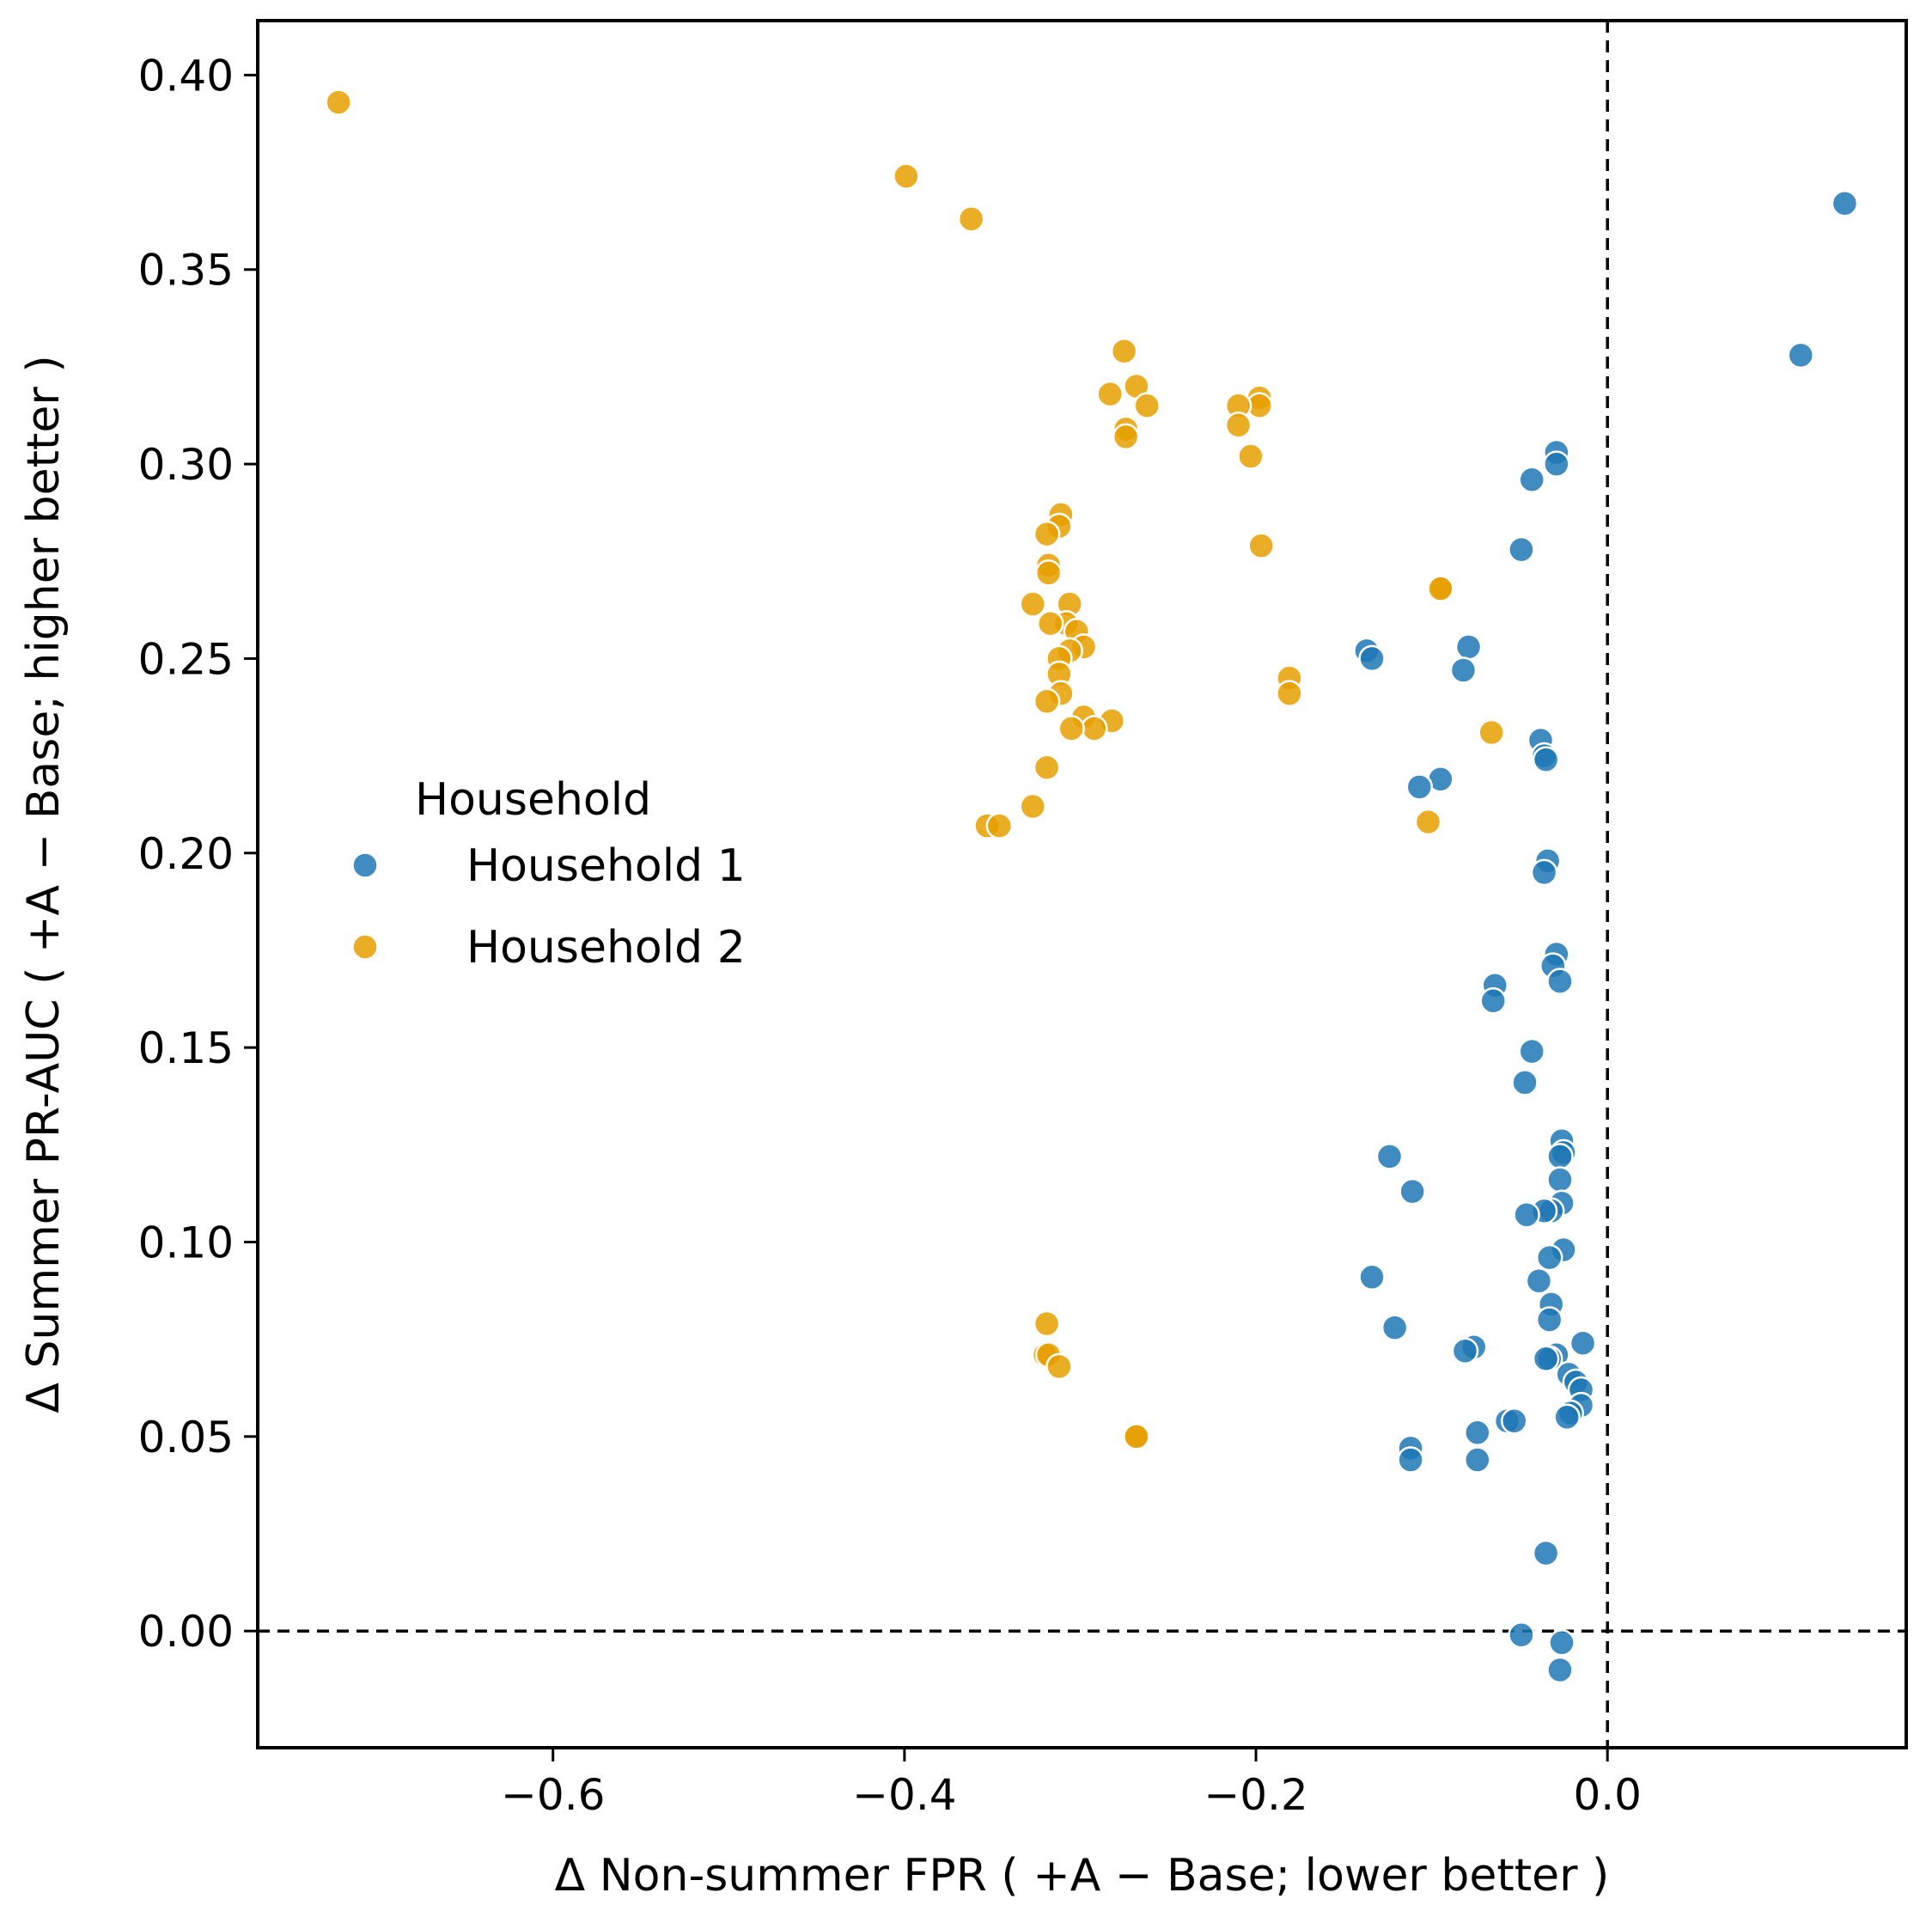  I want to click on y-tick-label: 0.10, so click(186, 1242).